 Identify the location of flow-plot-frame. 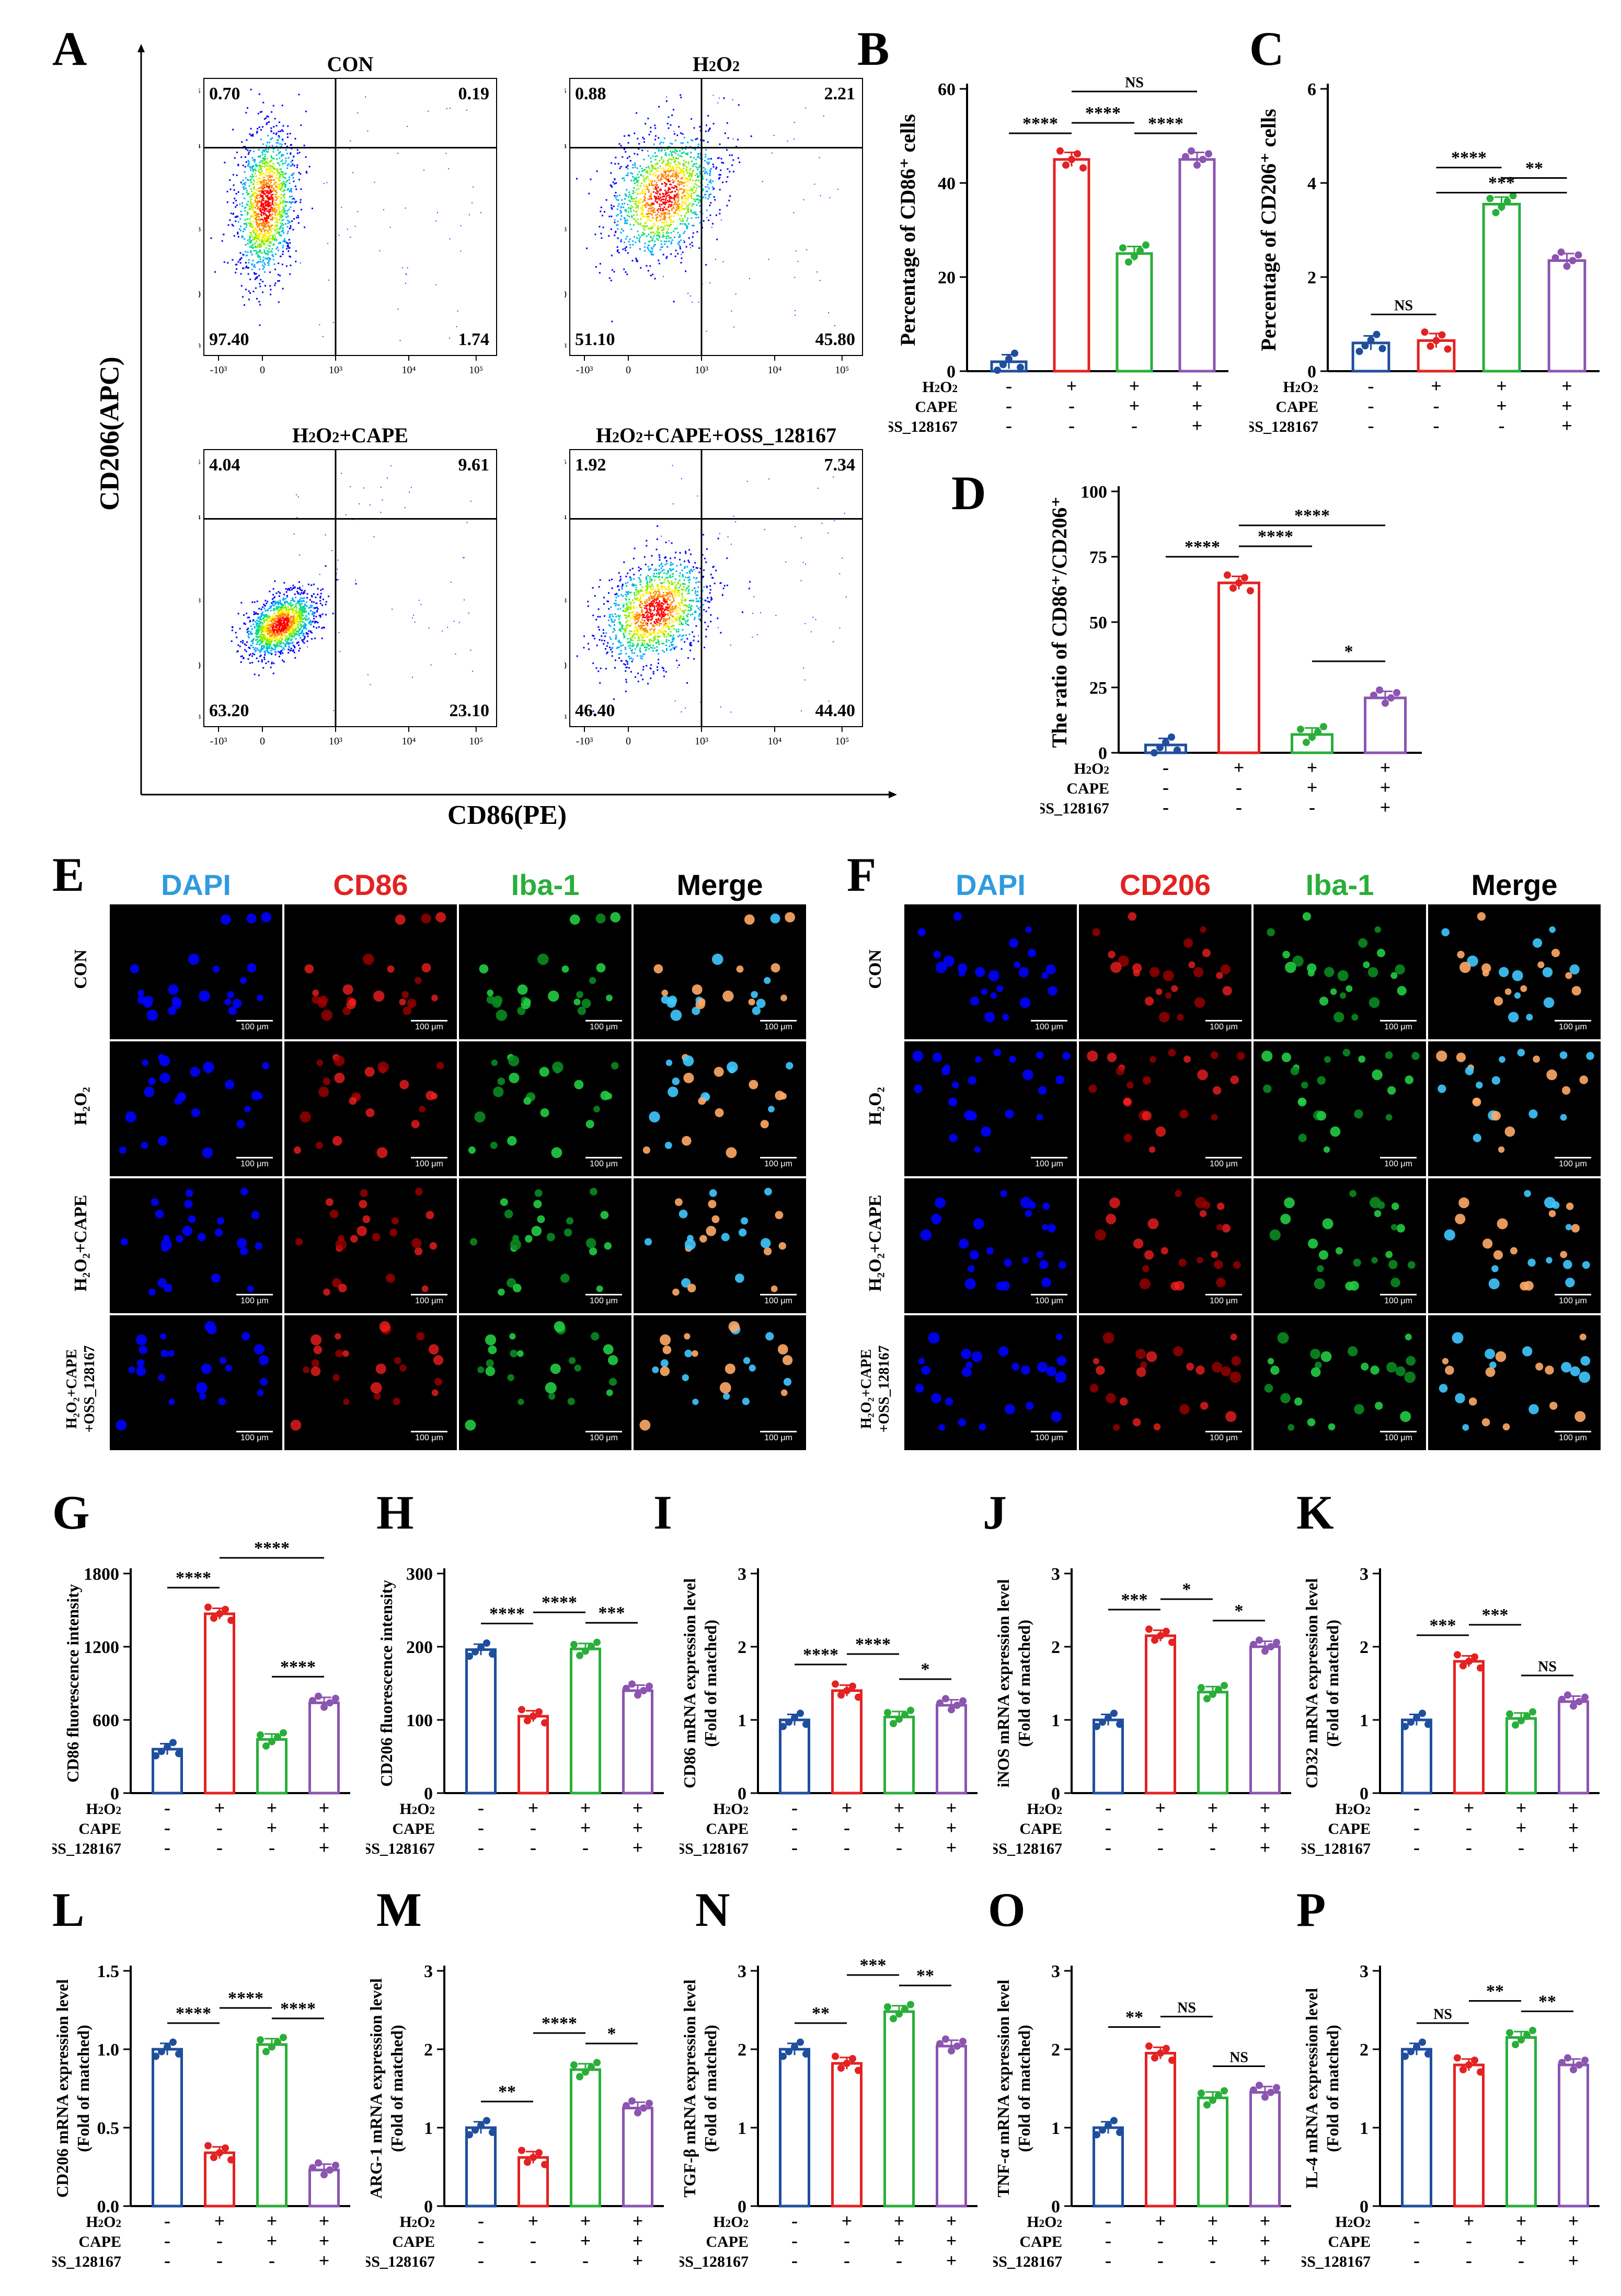
(350, 217).